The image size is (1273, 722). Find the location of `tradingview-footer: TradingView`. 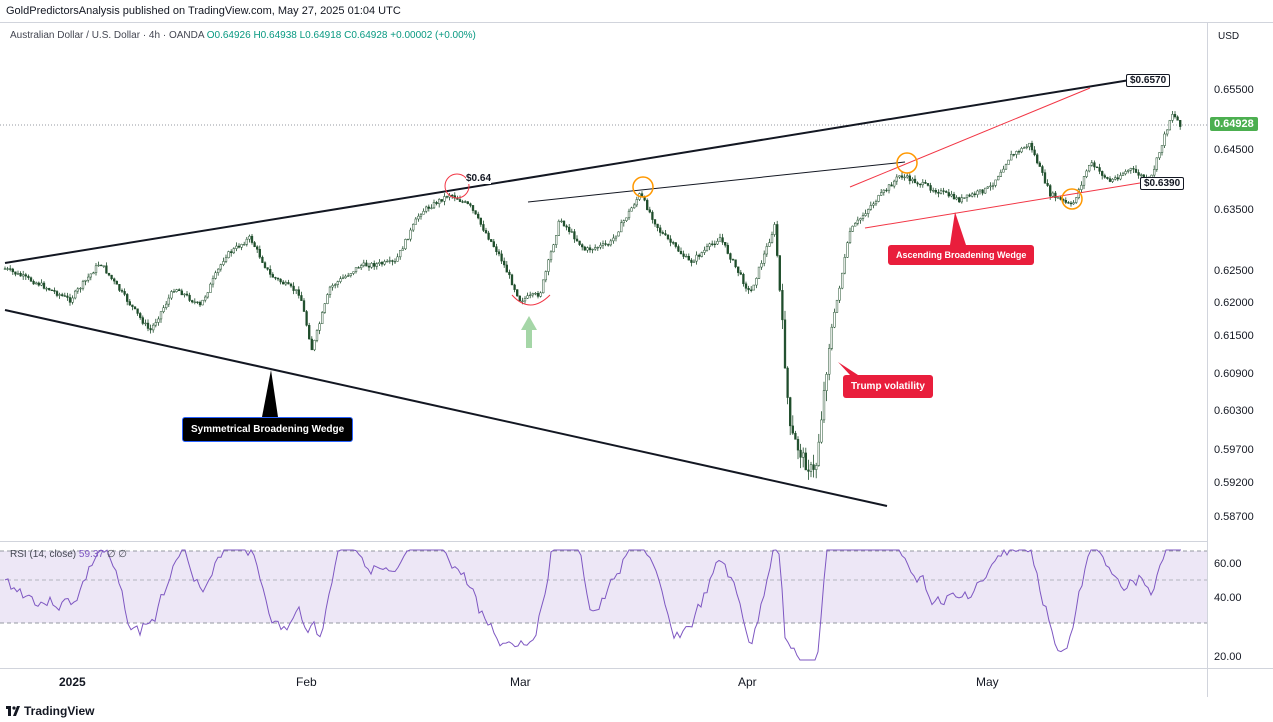

tradingview-footer: TradingView is located at coordinates (50, 711).